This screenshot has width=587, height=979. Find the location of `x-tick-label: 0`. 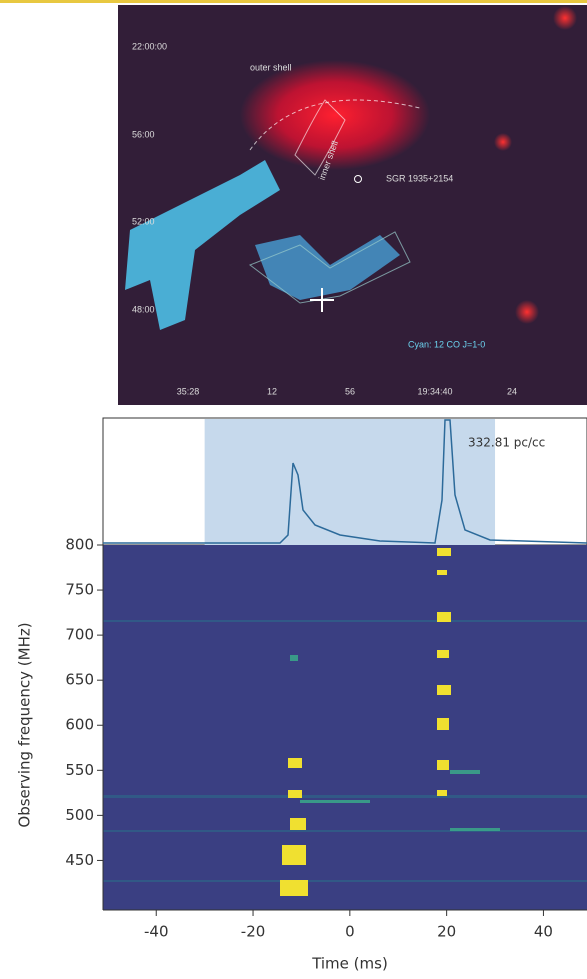

x-tick-label: 0 is located at coordinates (350, 932).